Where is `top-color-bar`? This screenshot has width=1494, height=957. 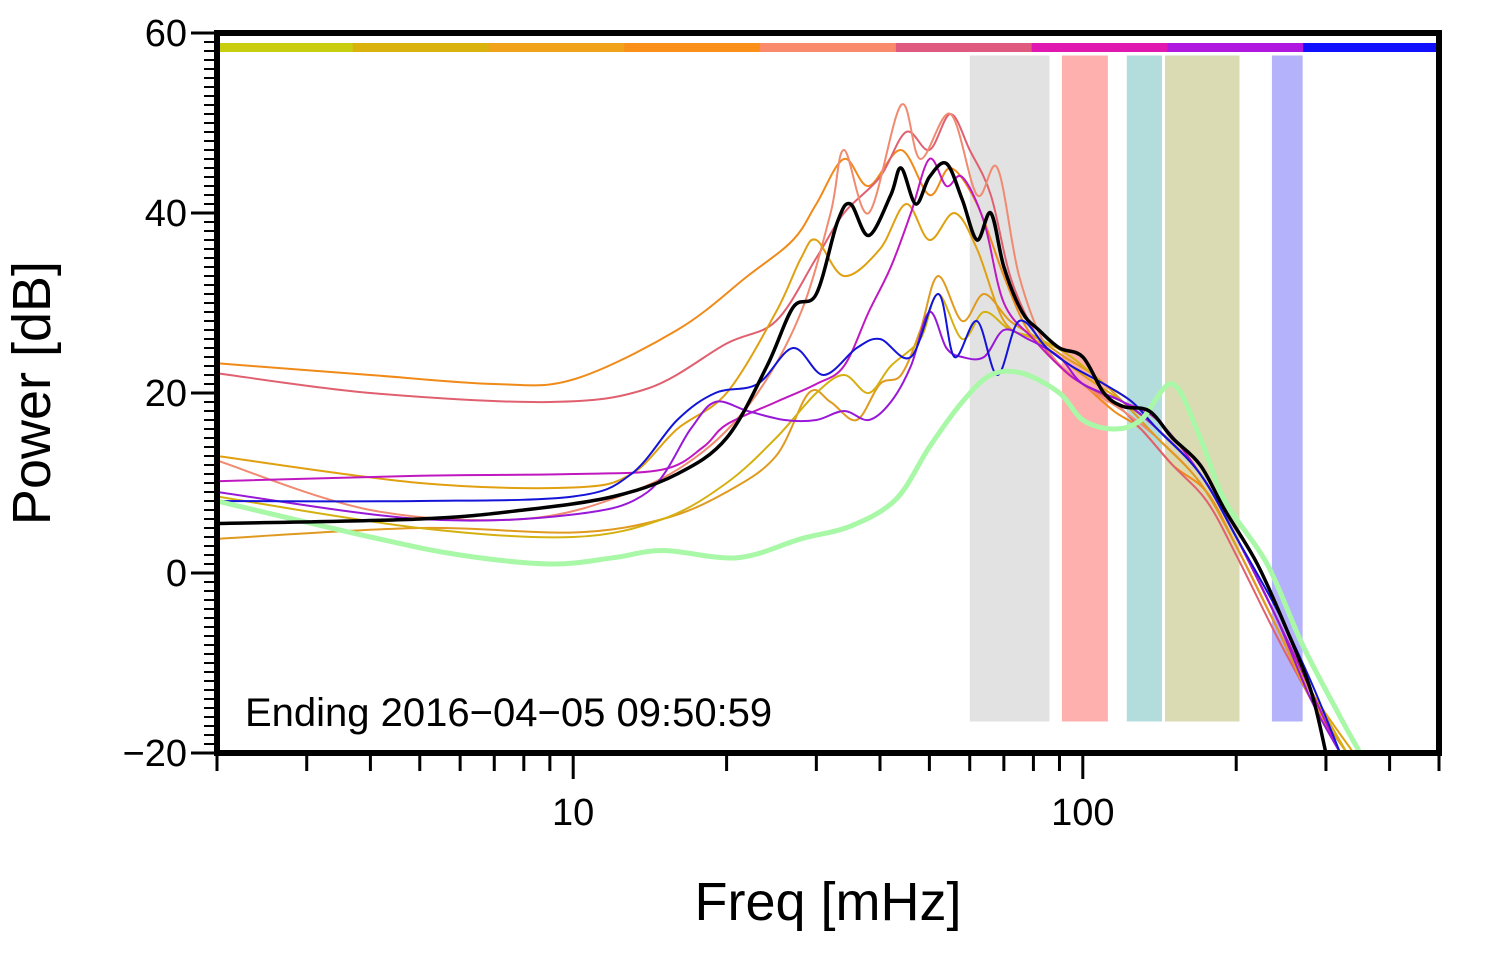
top-color-bar is located at coordinates (828, 47).